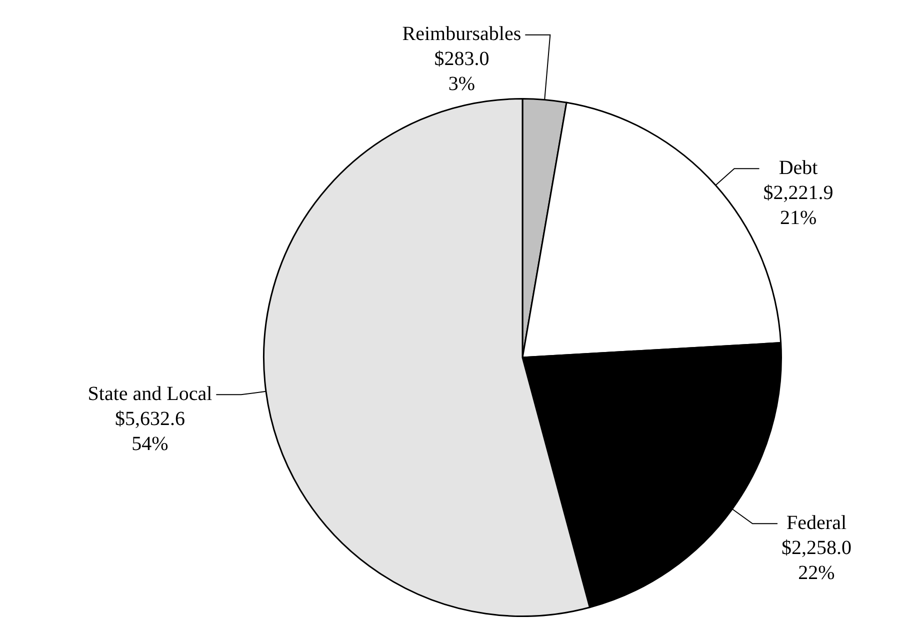 The width and height of the screenshot is (919, 625). Describe the element at coordinates (817, 560) in the screenshot. I see `data-label: $2,258.0 22%` at that location.